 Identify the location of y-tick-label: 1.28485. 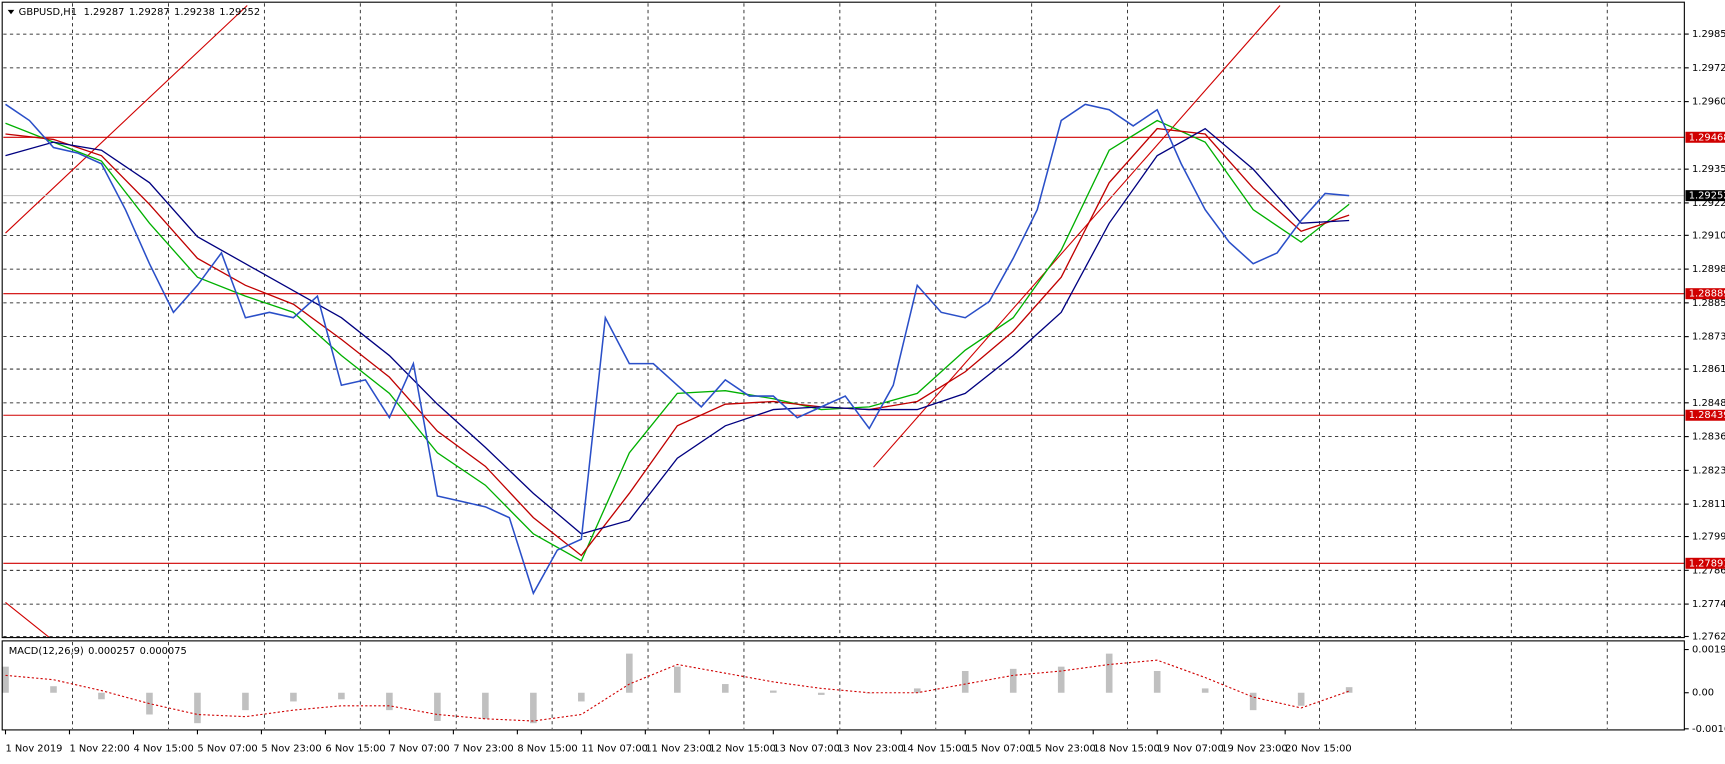
(1708, 403).